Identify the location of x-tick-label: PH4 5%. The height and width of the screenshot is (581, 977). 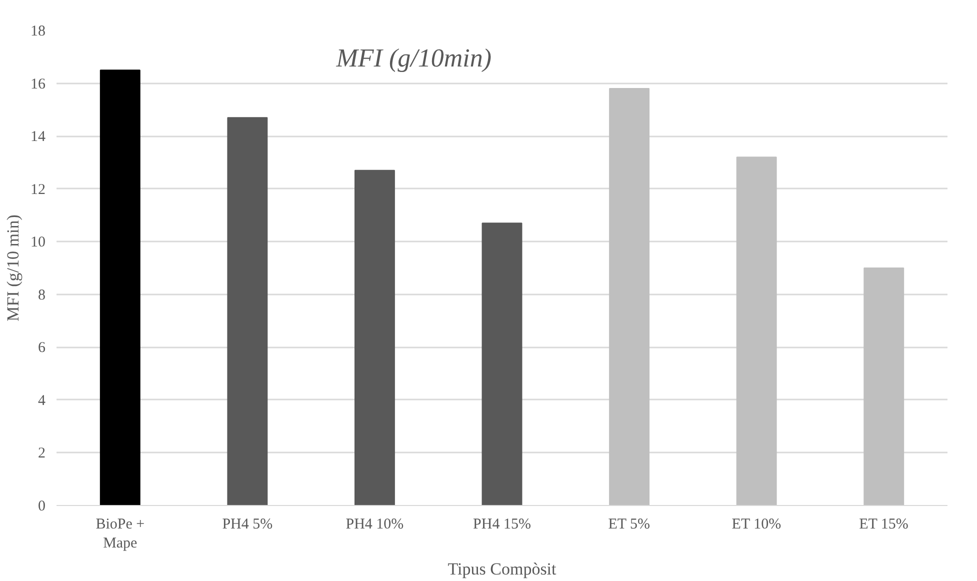
(247, 524).